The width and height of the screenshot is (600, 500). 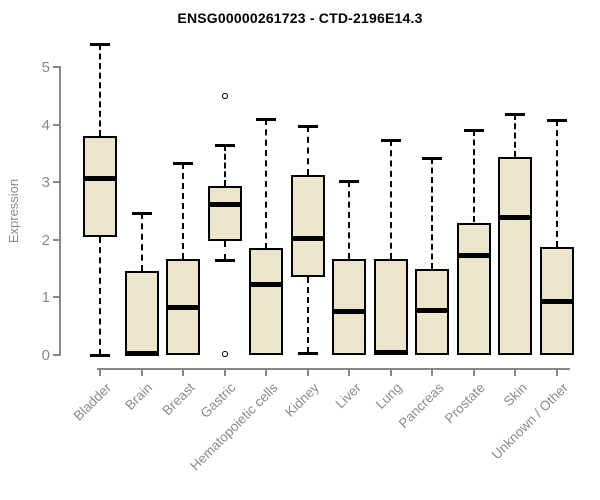 What do you see at coordinates (218, 400) in the screenshot?
I see `x-tick-label-gastric: Gastric` at bounding box center [218, 400].